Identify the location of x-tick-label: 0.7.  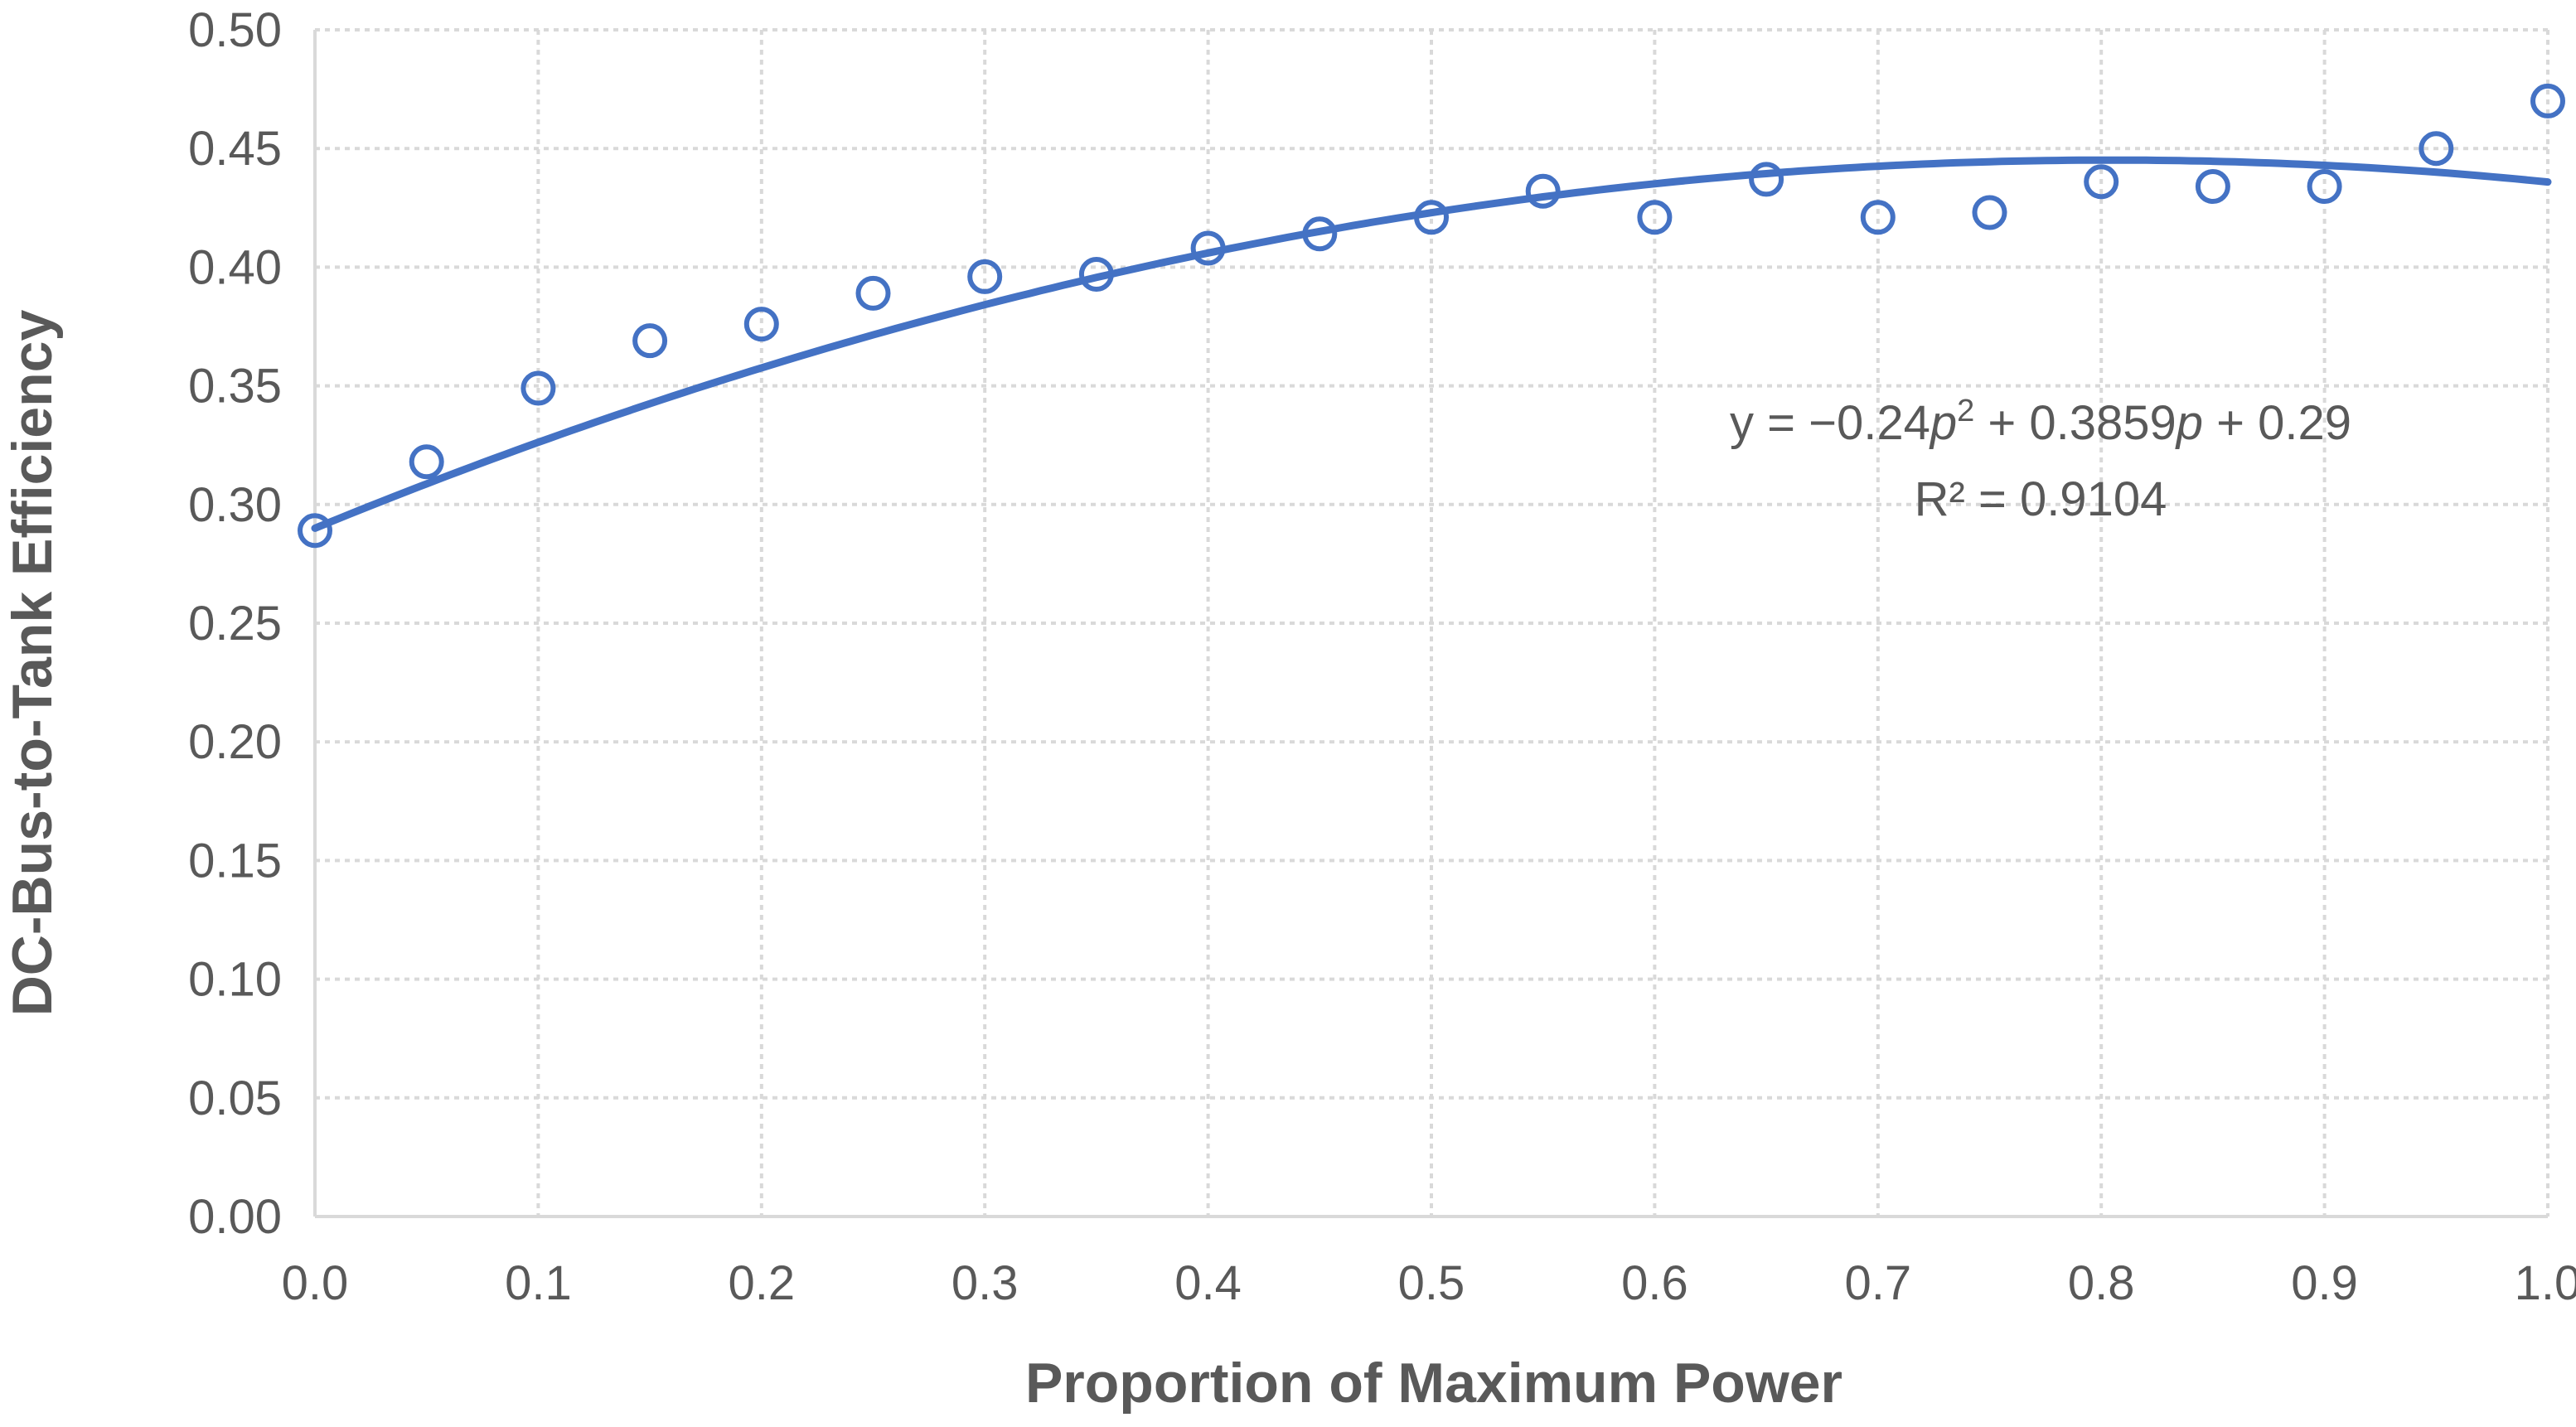
(1877, 1283).